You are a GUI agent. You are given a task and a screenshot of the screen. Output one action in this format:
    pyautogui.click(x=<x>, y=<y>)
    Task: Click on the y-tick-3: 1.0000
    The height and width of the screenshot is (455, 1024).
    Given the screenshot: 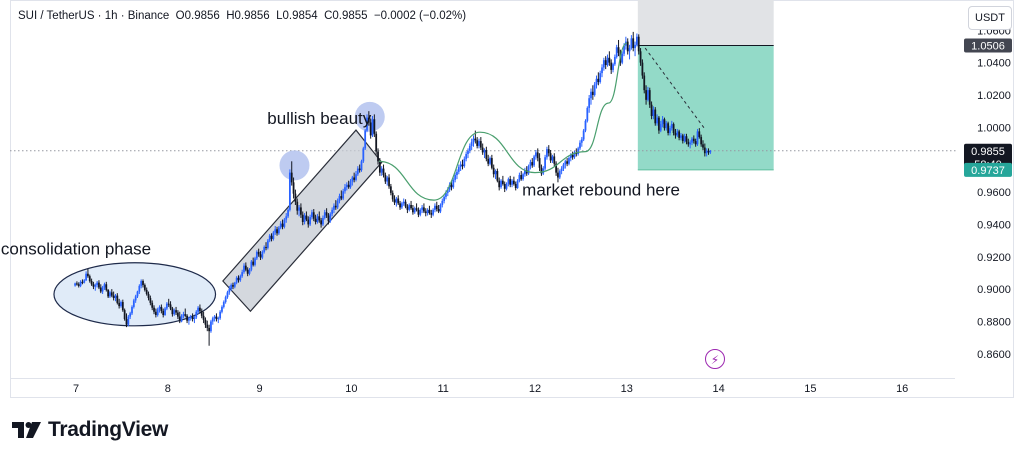 What is the action you would take?
    pyautogui.click(x=994, y=128)
    